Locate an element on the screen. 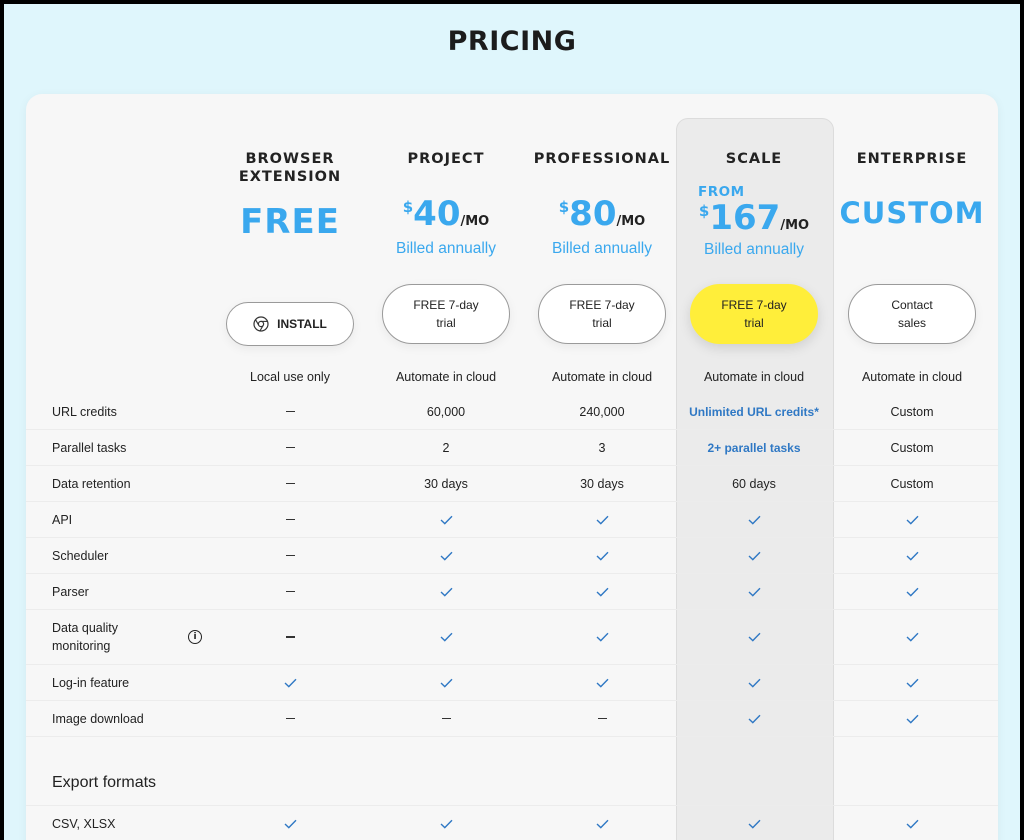 The height and width of the screenshot is (840, 1024). feature-cell: 240,000 is located at coordinates (602, 411).